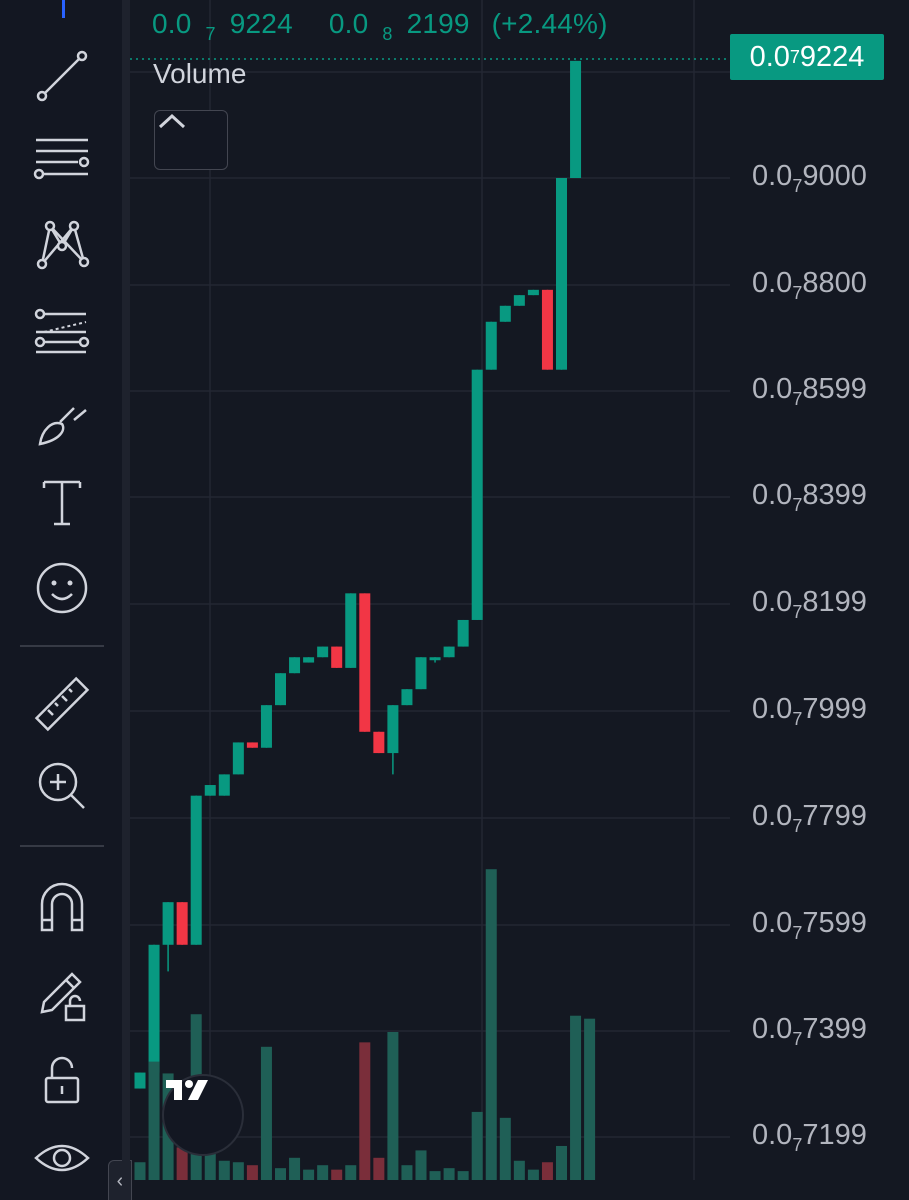 The height and width of the screenshot is (1200, 909). Describe the element at coordinates (809, 604) in the screenshot. I see `price-scale-label: 0.078199` at that location.